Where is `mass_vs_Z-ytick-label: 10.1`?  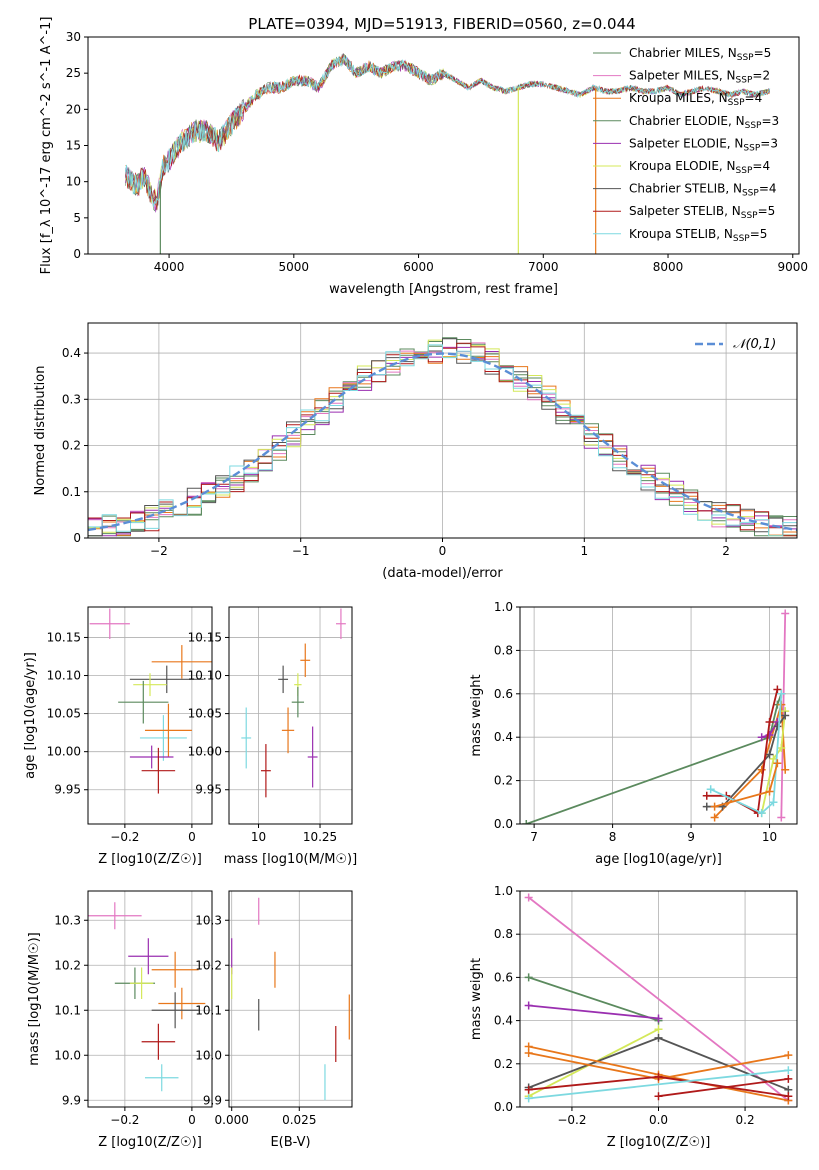 mass_vs_Z-ytick-label: 10.1 is located at coordinates (67, 1010).